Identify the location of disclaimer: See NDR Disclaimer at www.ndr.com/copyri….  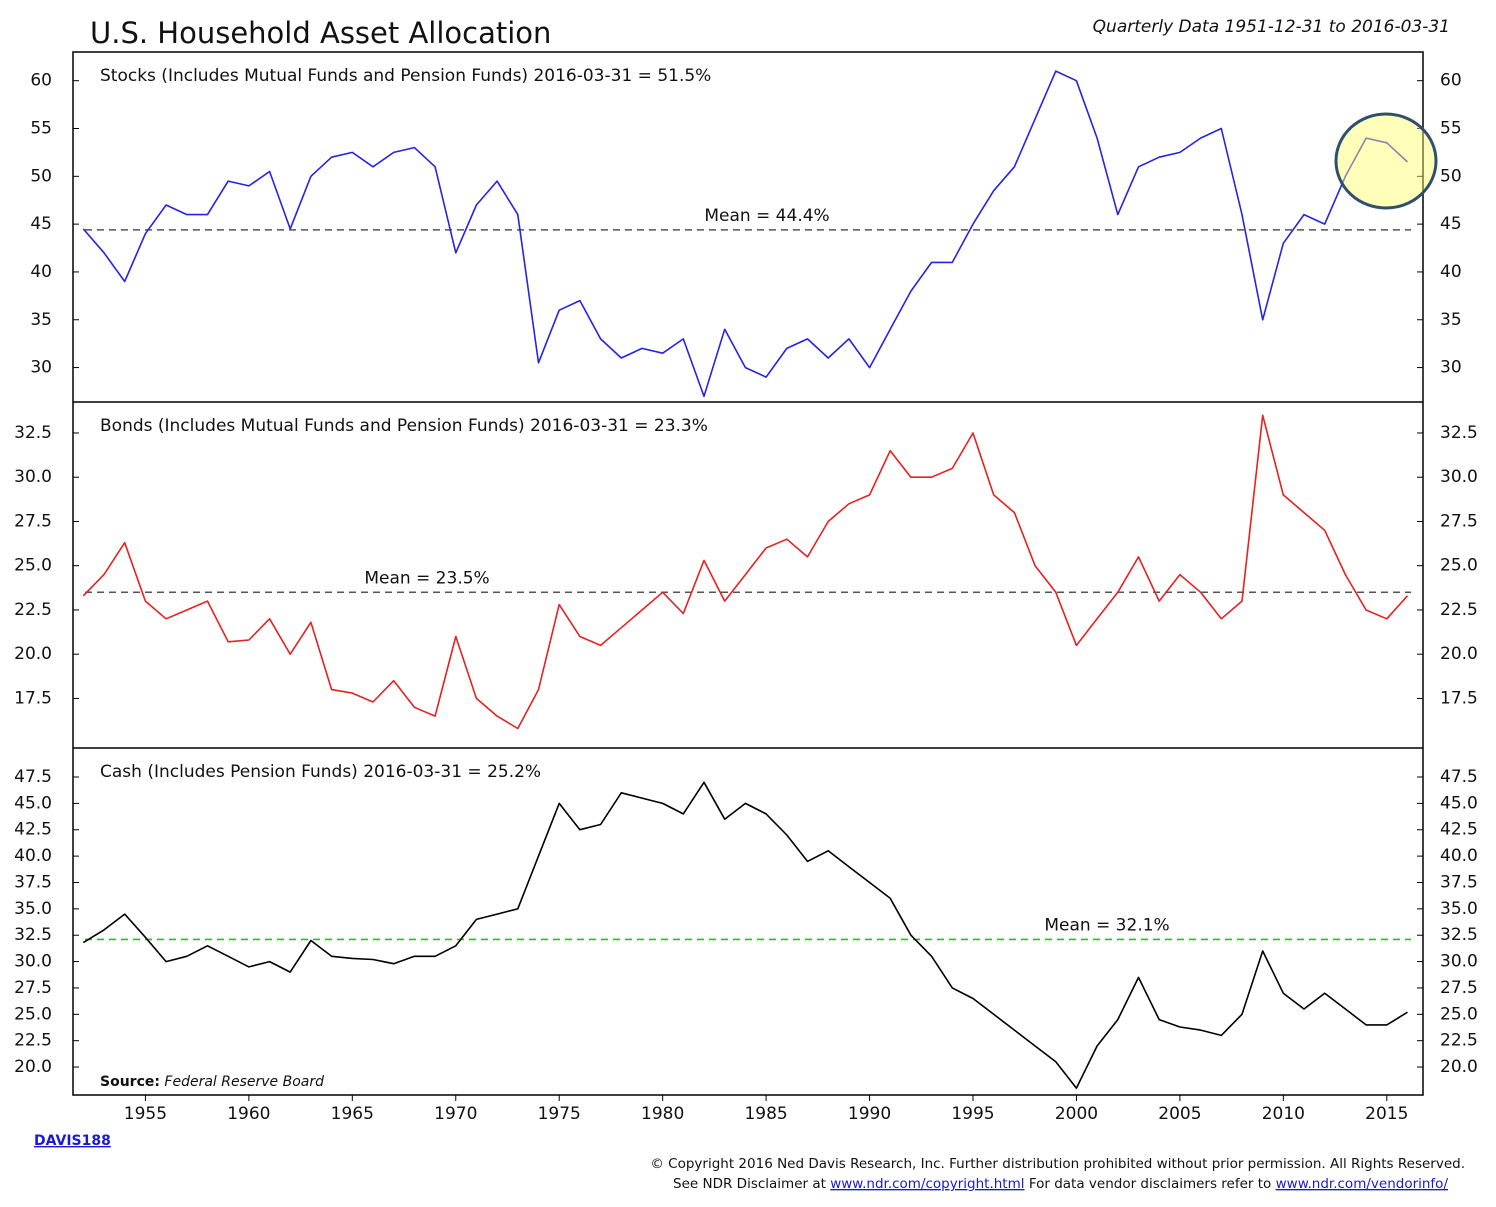
(1060, 1184).